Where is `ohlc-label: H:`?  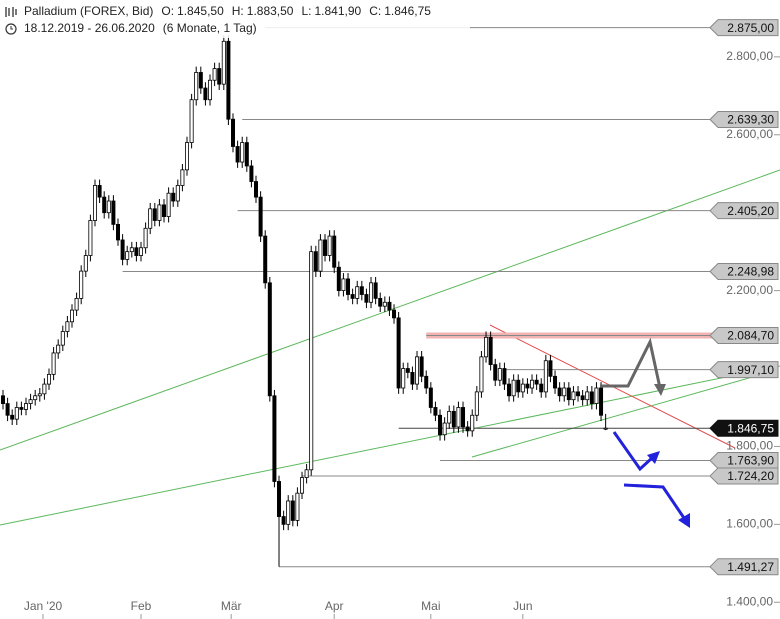 ohlc-label: H: is located at coordinates (238, 11).